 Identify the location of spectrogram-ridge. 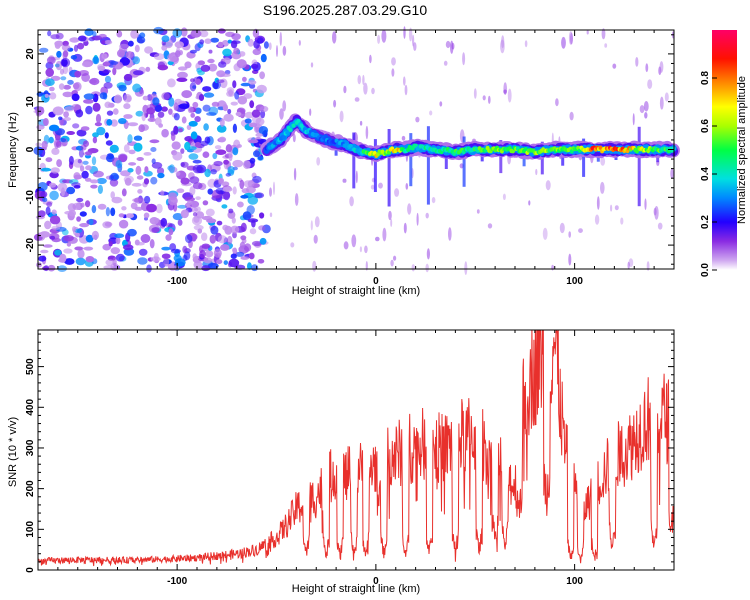
(470, 160).